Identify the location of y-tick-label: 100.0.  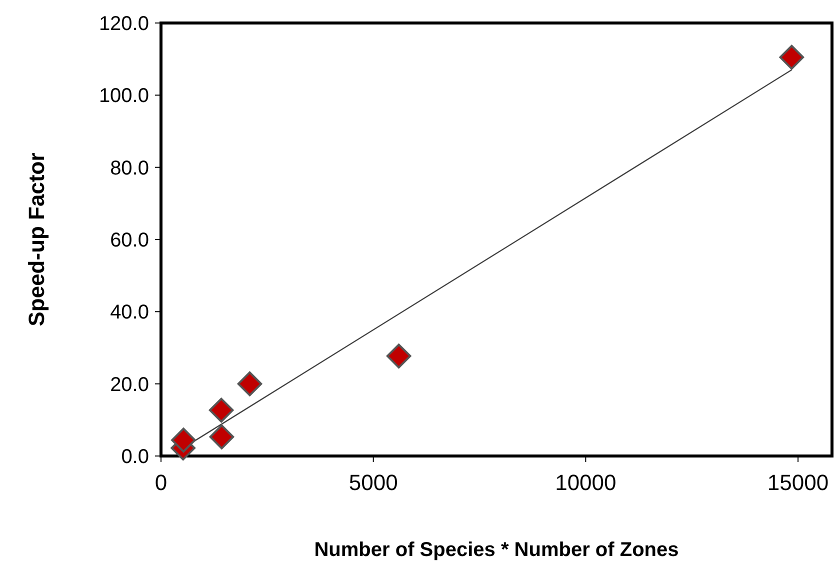
(123, 96).